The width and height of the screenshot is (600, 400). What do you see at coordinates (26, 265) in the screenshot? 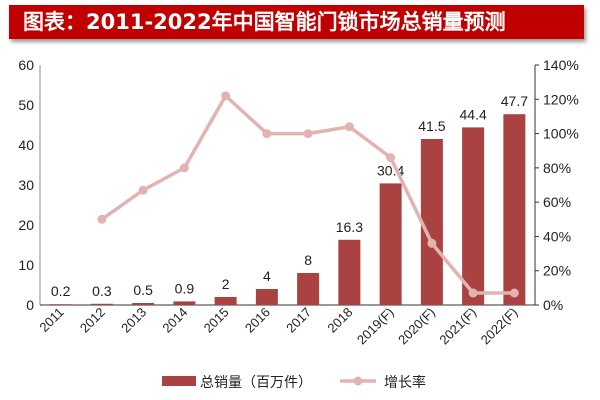
I see `y-tick-label: 10` at bounding box center [26, 265].